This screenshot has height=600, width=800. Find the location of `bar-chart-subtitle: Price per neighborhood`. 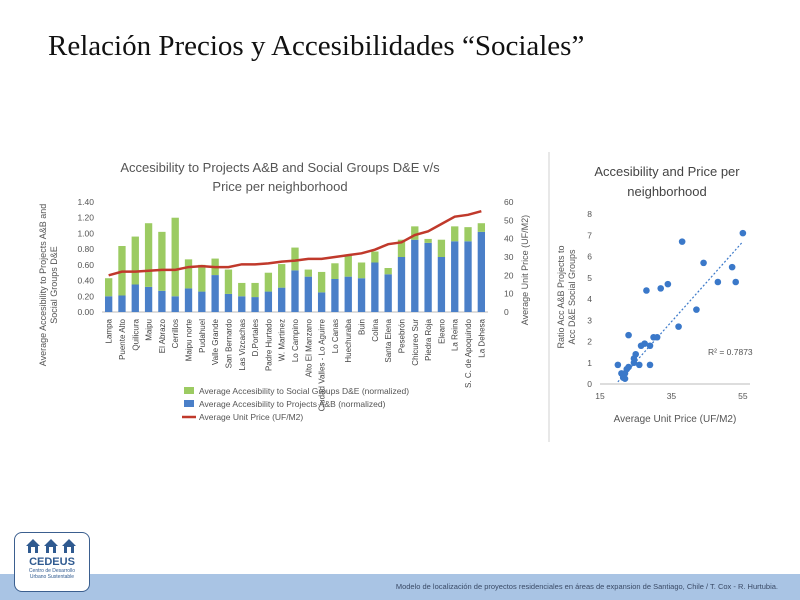

bar-chart-subtitle: Price per neighborhood is located at coordinates (279, 186).